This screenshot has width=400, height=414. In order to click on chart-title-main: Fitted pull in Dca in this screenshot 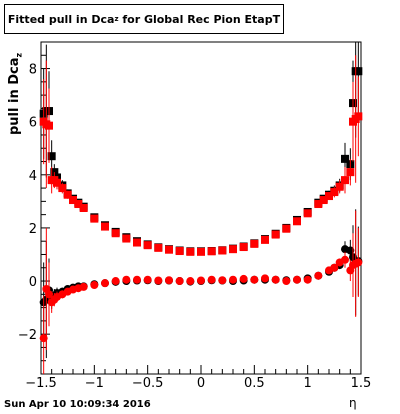, I will do `click(61, 19)`.